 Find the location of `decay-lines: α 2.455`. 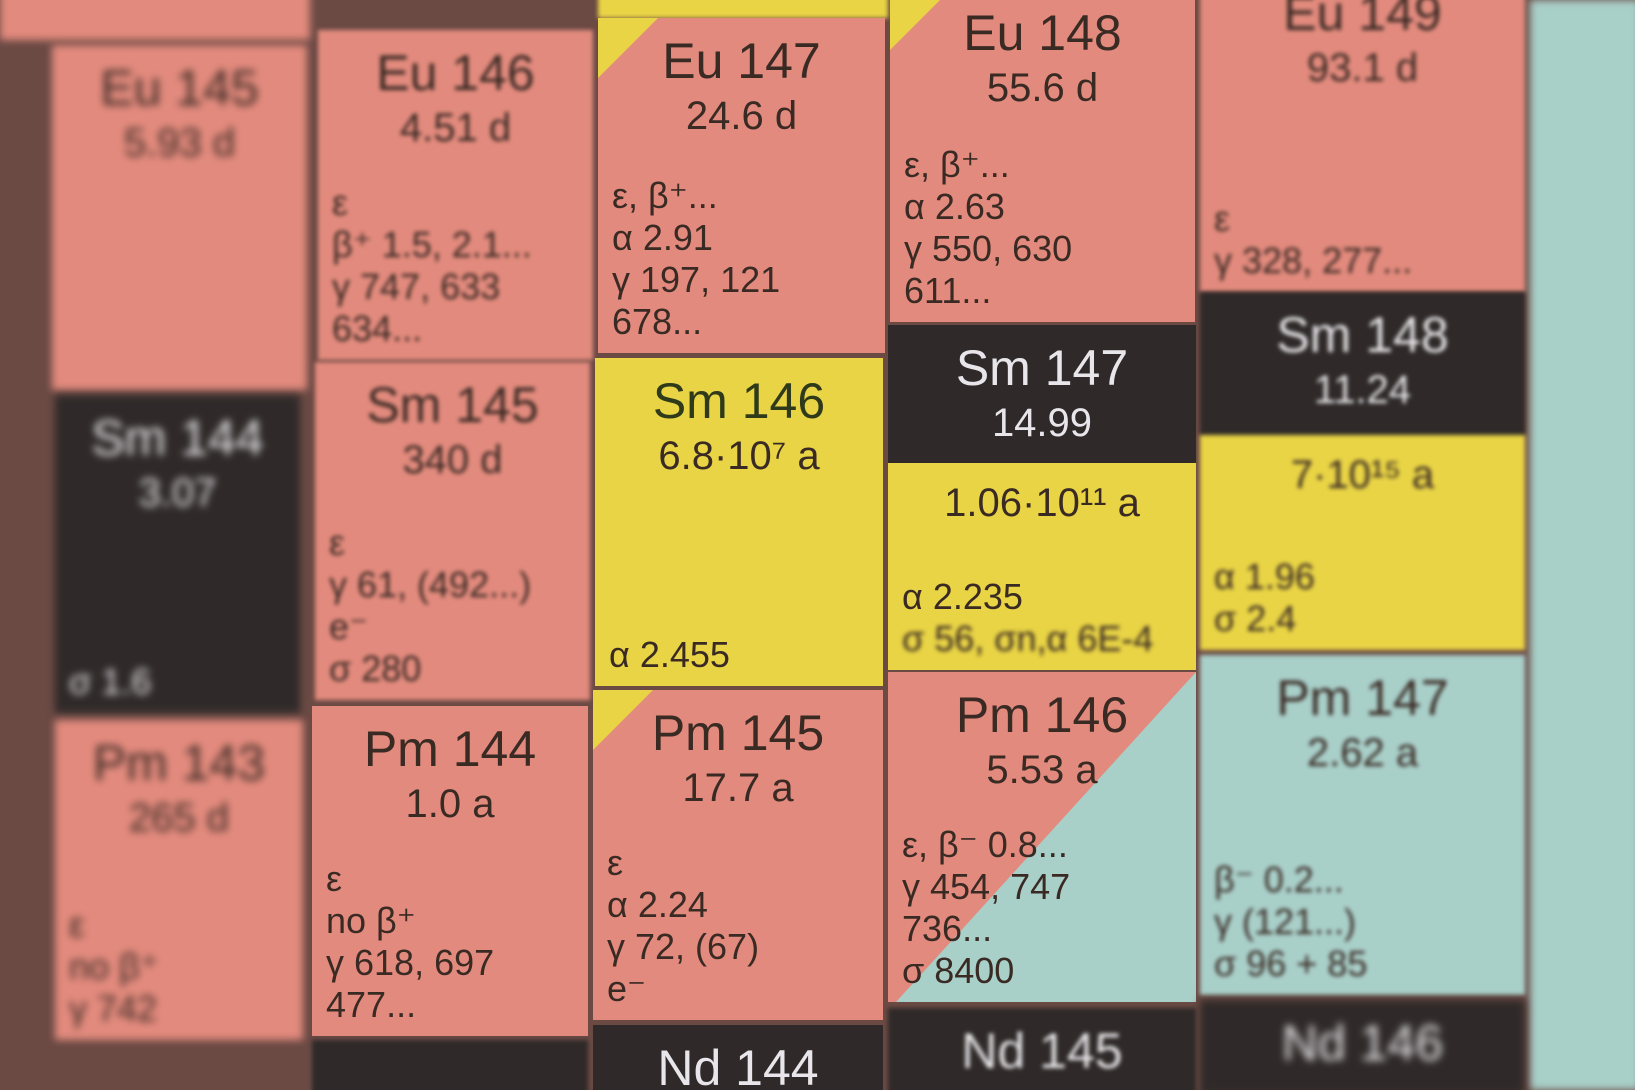

decay-lines: α 2.455 is located at coordinates (669, 655).